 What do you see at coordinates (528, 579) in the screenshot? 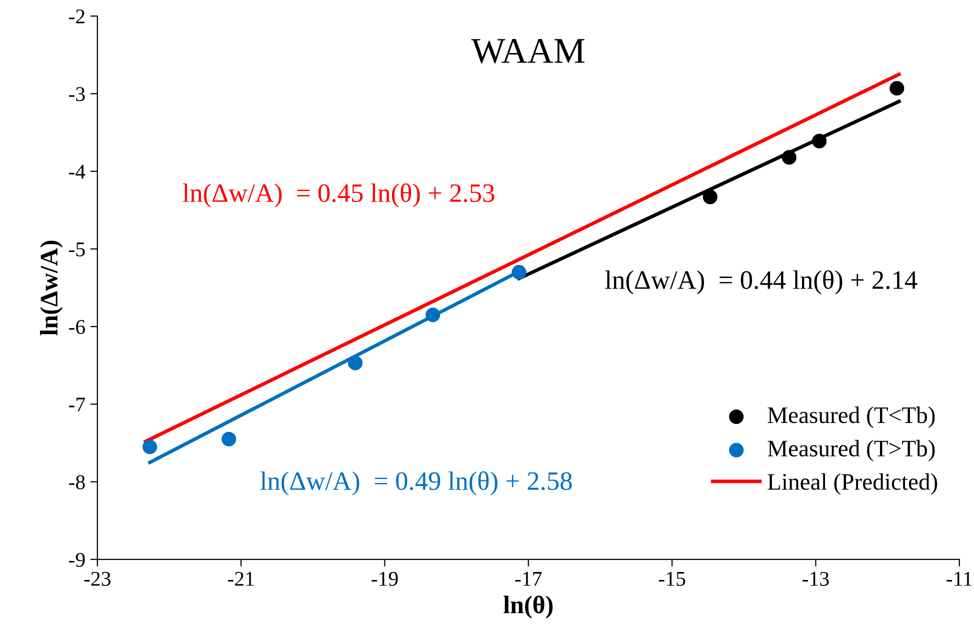
I see `x-tick-label: -17` at bounding box center [528, 579].